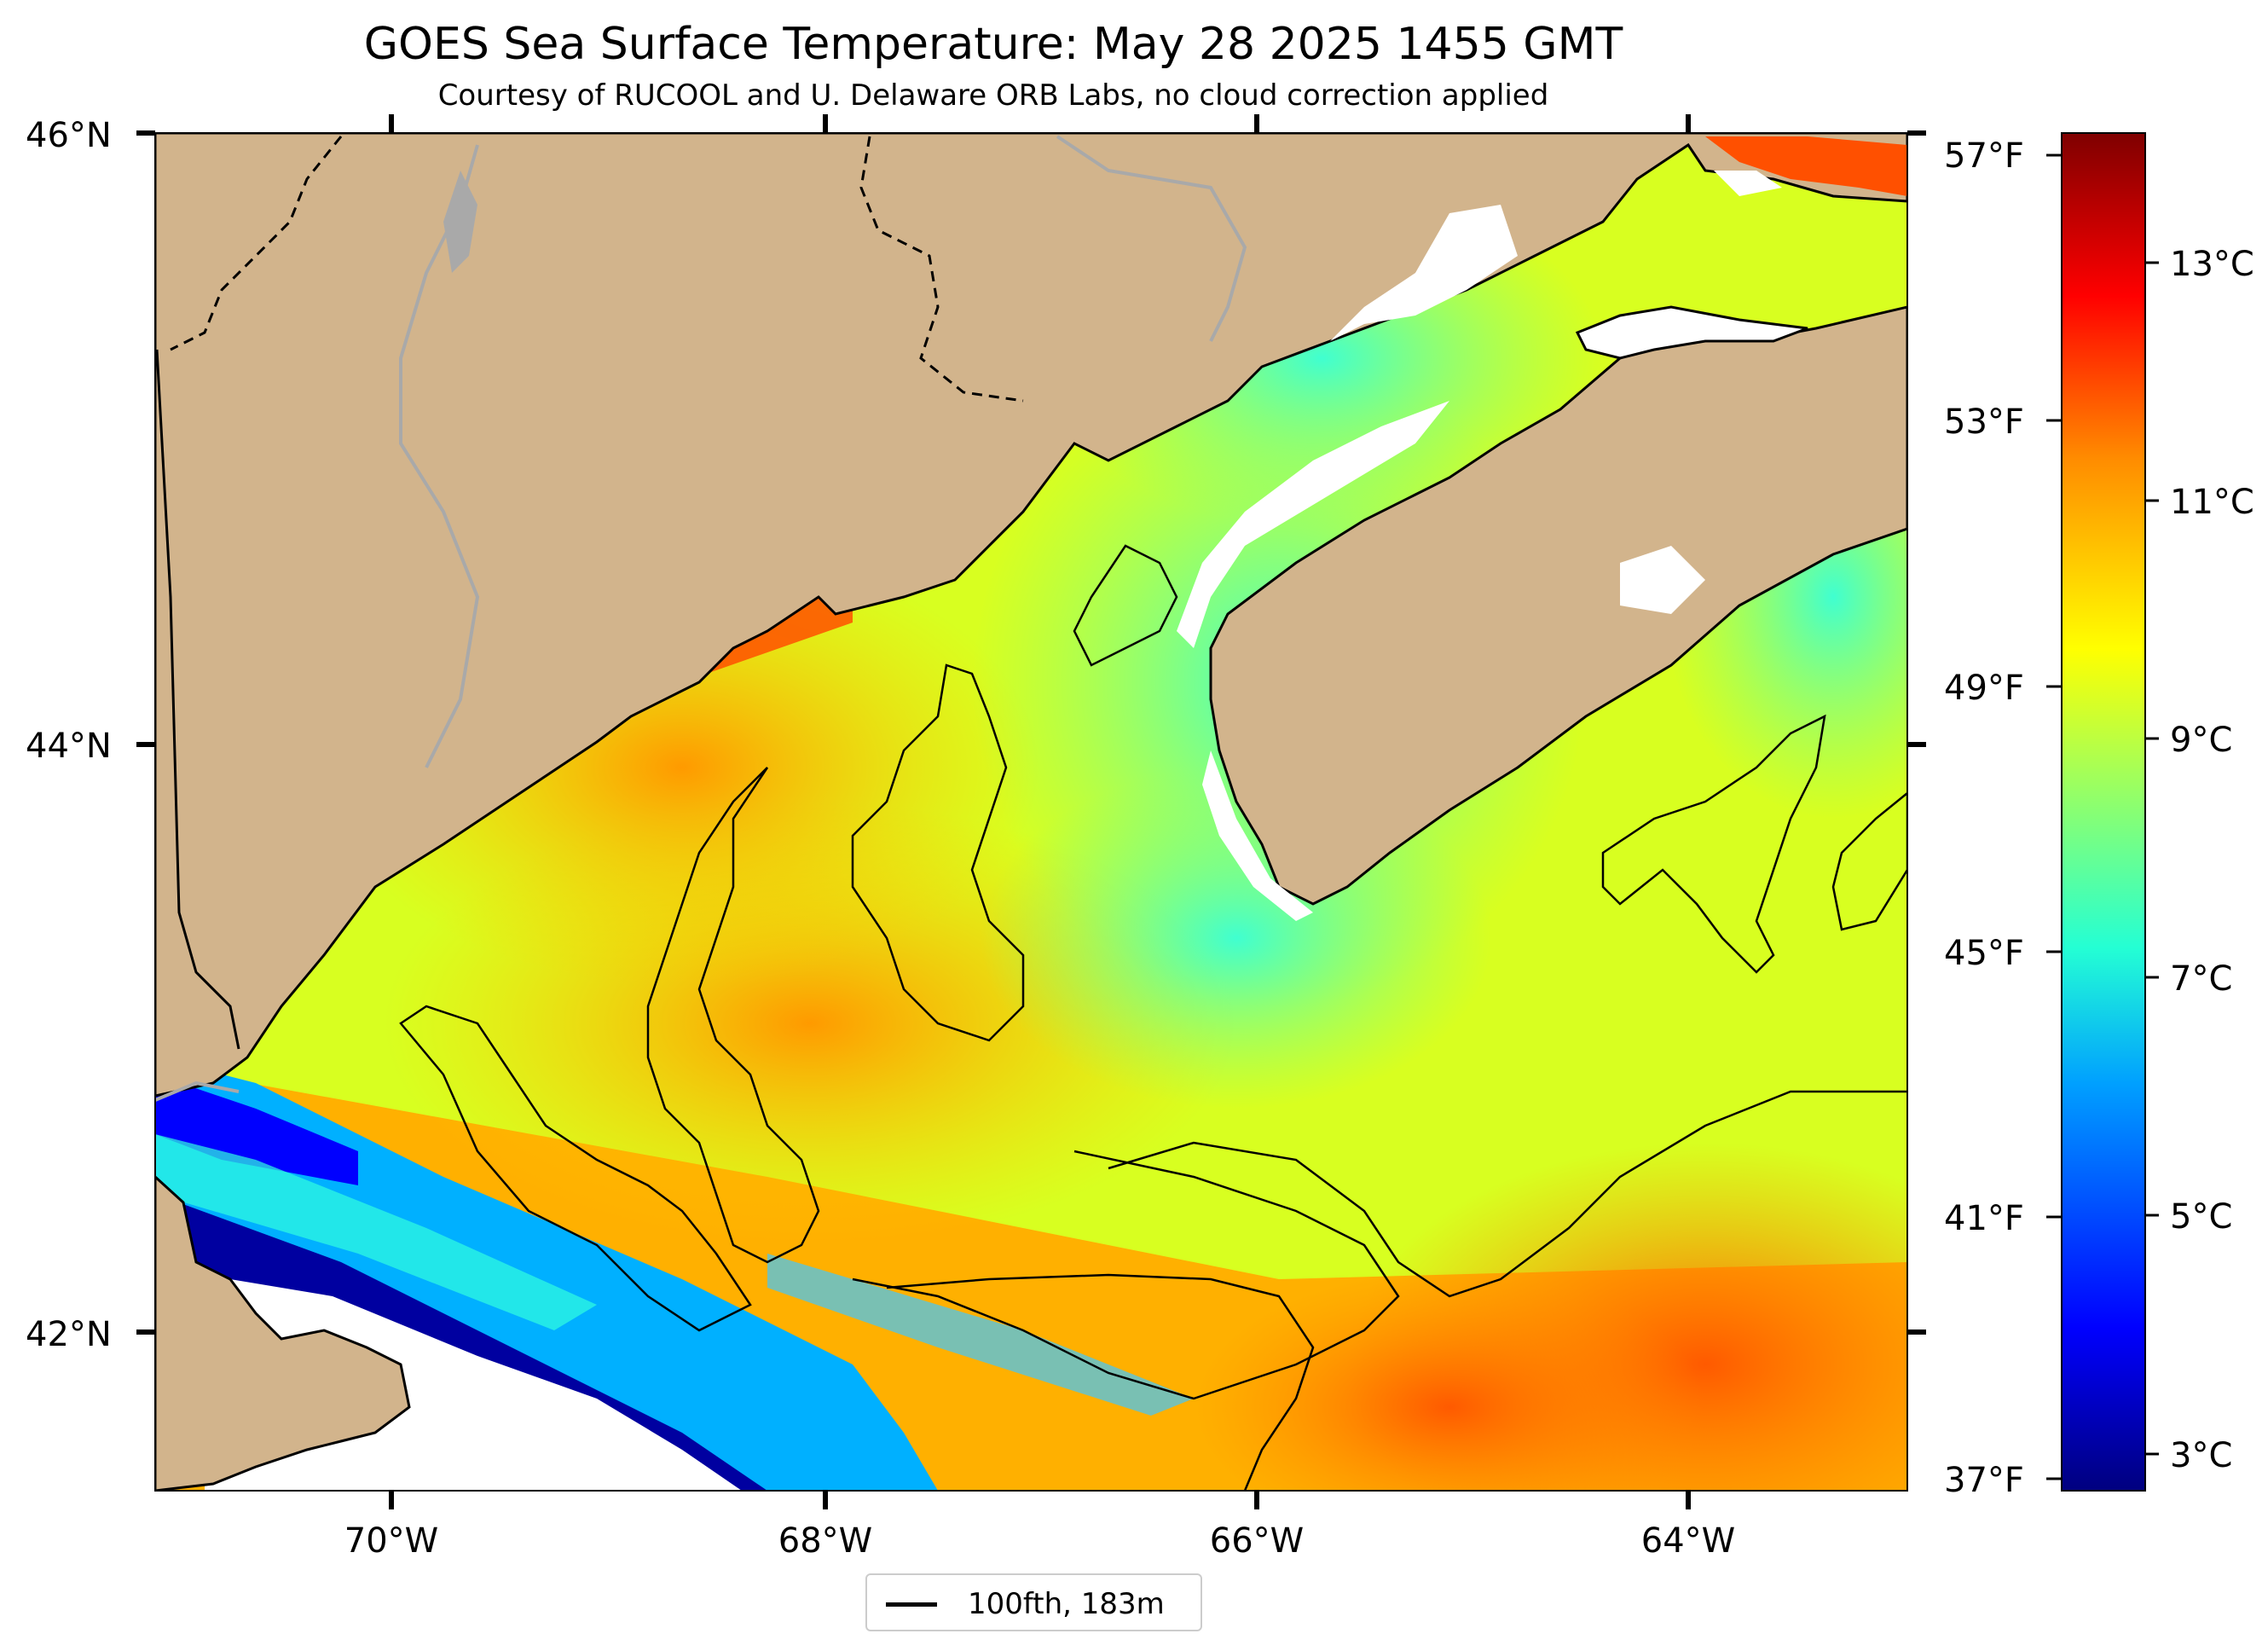  Describe the element at coordinates (69, 135) in the screenshot. I see `lat-label-46: 46°N` at that location.